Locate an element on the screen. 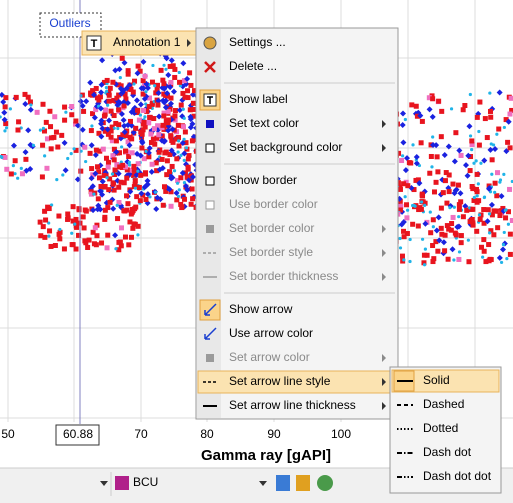 This screenshot has width=513, height=503. highlight is located at coordinates (445, 381).